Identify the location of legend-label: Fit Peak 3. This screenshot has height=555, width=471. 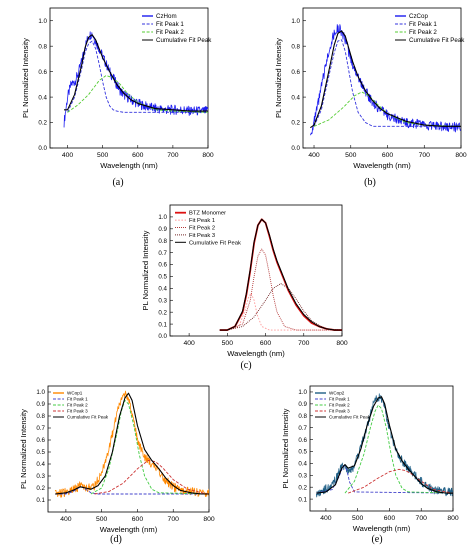
(339, 411).